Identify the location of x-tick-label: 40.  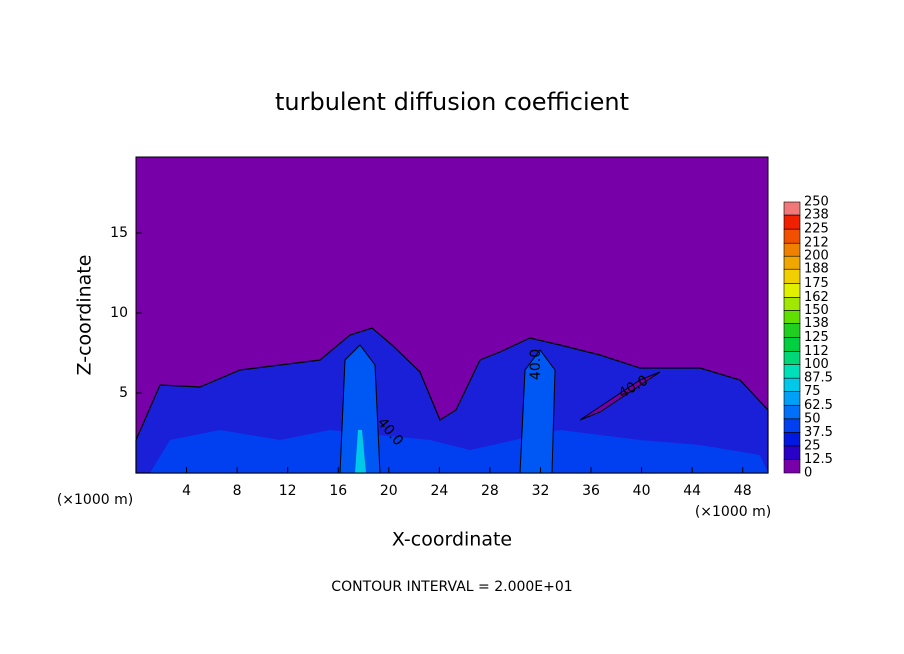
(642, 491).